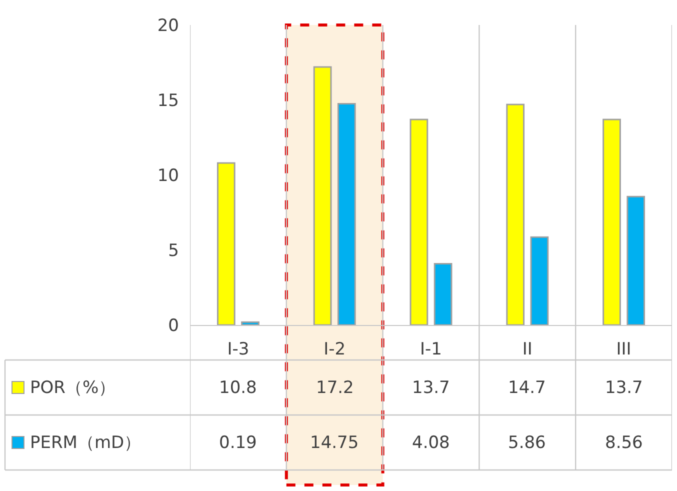  Describe the element at coordinates (335, 349) in the screenshot. I see `x-tick-label: I-2` at that location.